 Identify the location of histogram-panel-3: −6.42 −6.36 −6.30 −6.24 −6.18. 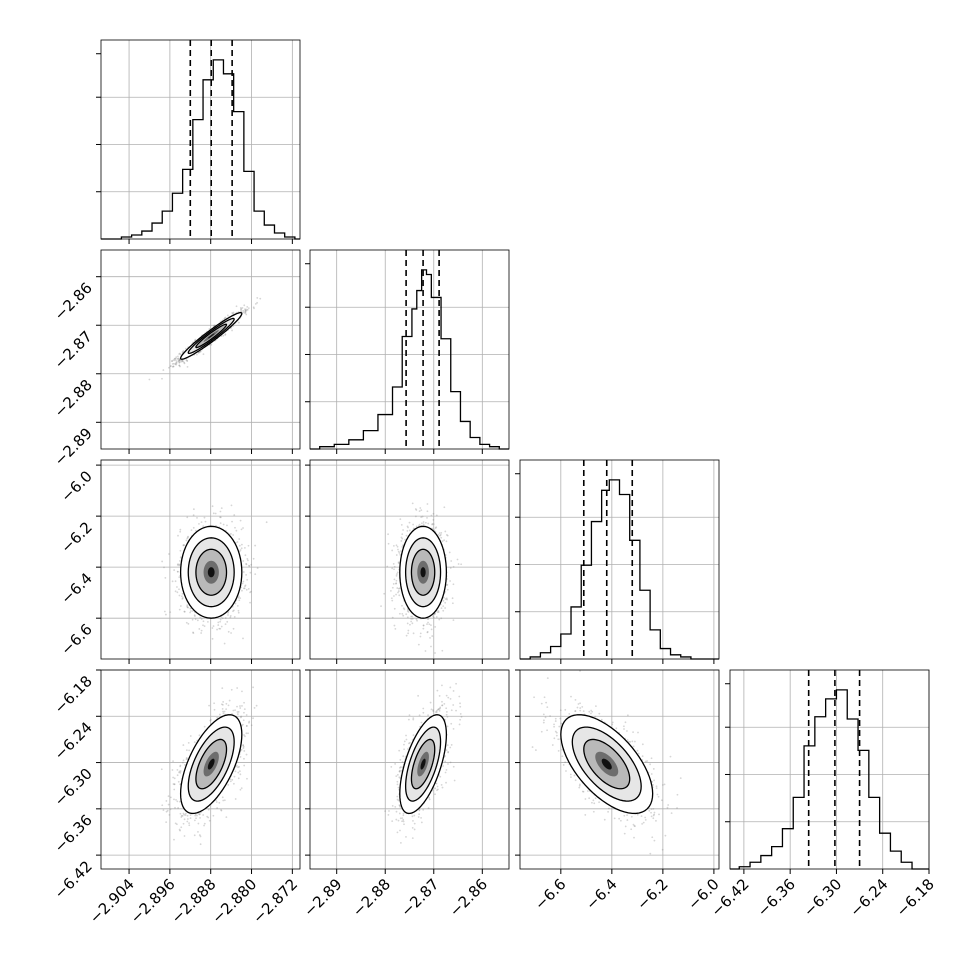
(822, 794).